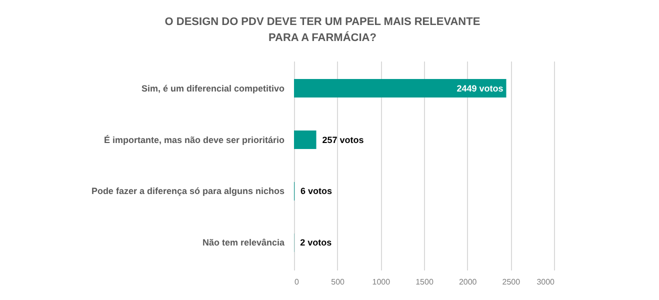  What do you see at coordinates (381, 282) in the screenshot?
I see `x-tick-label: 1000` at bounding box center [381, 282].